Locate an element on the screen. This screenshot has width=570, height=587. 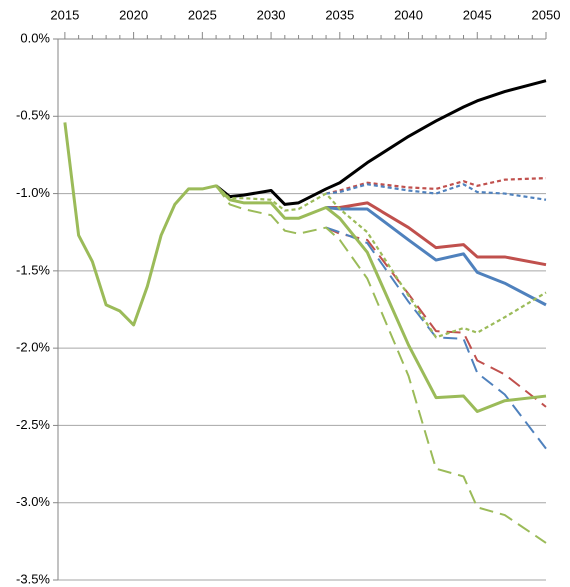
x-tick-label: 2040 is located at coordinates (408, 14).